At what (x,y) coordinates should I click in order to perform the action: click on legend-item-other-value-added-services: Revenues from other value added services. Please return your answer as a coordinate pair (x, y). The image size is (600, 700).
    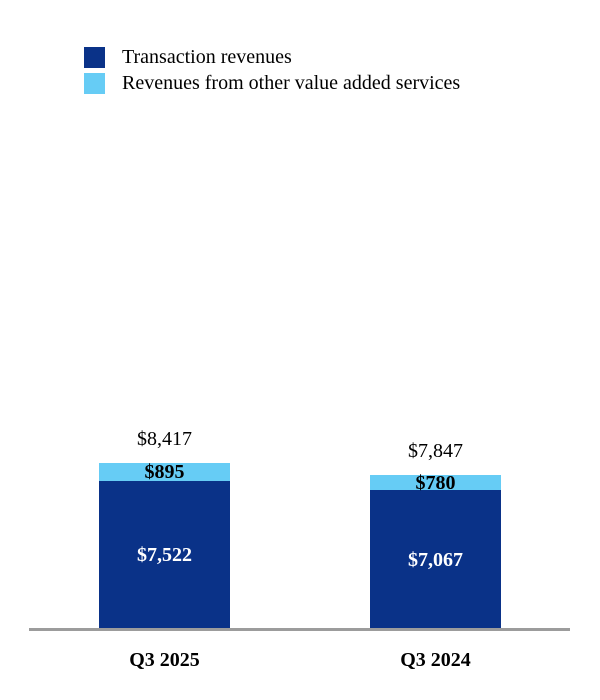
    Looking at the image, I should click on (272, 83).